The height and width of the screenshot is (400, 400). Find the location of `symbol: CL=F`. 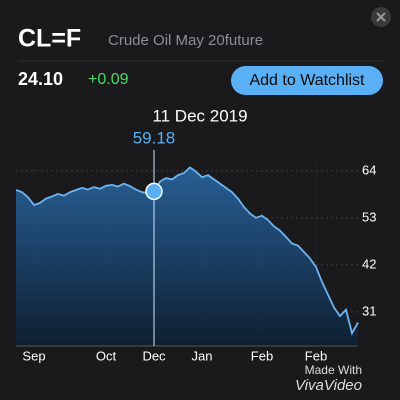

symbol: CL=F is located at coordinates (49, 39).